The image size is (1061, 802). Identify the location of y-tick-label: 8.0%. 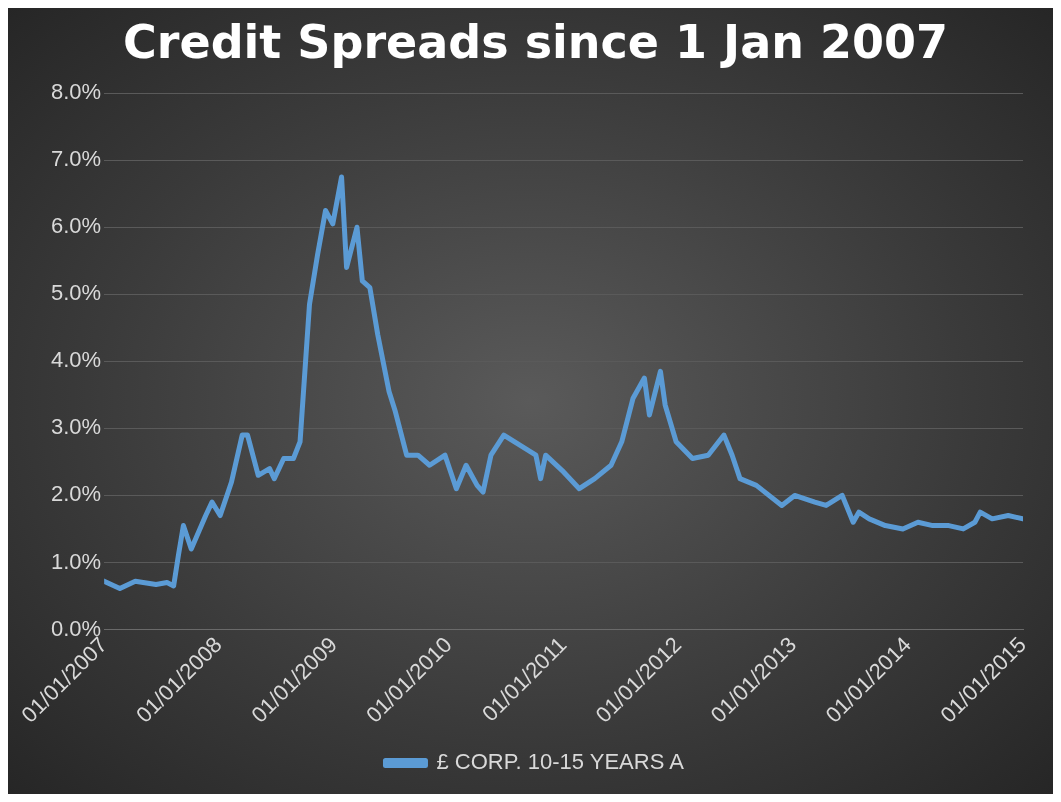
(76, 92).